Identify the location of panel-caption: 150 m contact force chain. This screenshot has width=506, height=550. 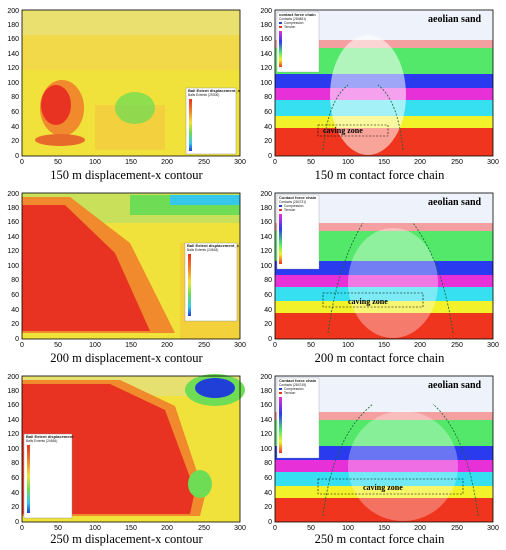
(379, 175).